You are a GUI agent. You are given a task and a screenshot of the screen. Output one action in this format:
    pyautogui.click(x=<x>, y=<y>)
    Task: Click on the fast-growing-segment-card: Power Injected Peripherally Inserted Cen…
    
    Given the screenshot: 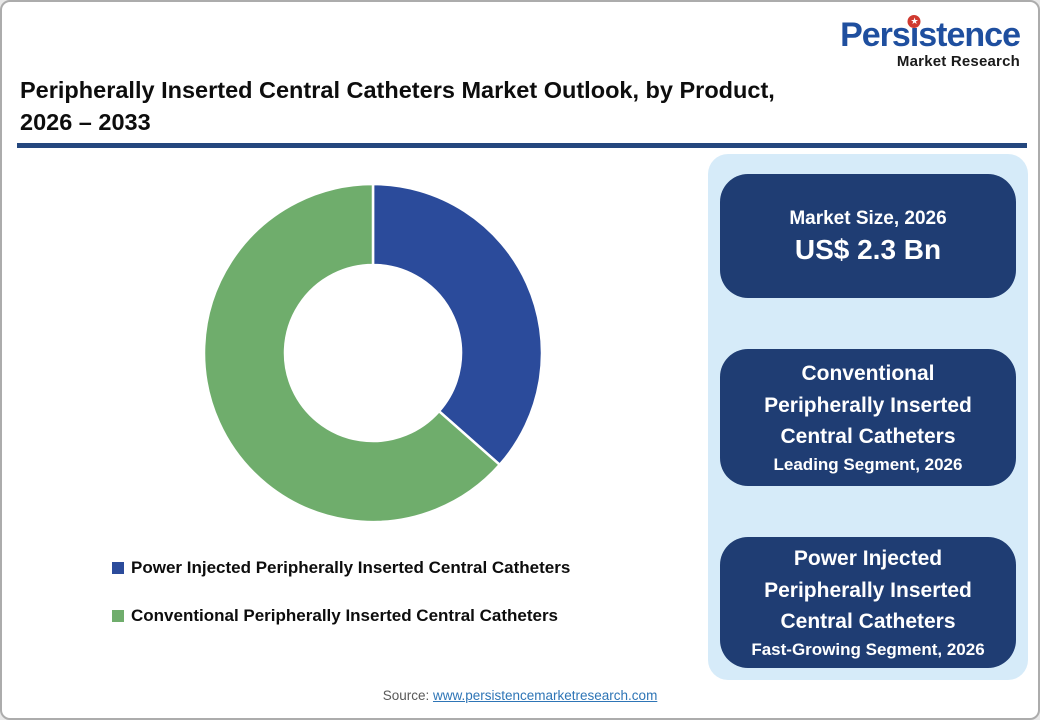 What is the action you would take?
    pyautogui.click(x=868, y=602)
    